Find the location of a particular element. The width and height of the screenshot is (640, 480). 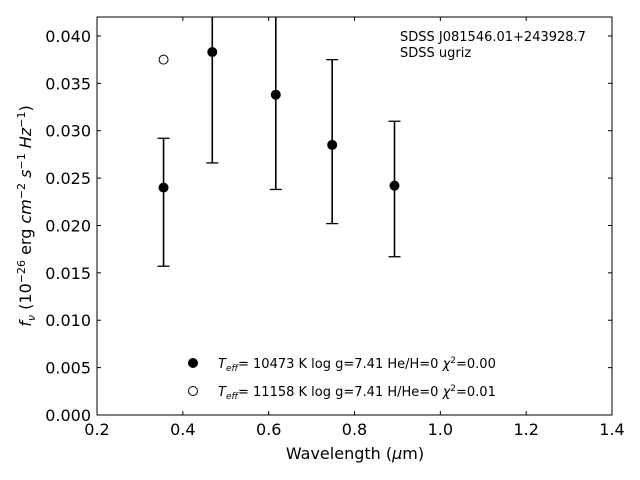

y-tick-label: 0.020 is located at coordinates (68, 225).